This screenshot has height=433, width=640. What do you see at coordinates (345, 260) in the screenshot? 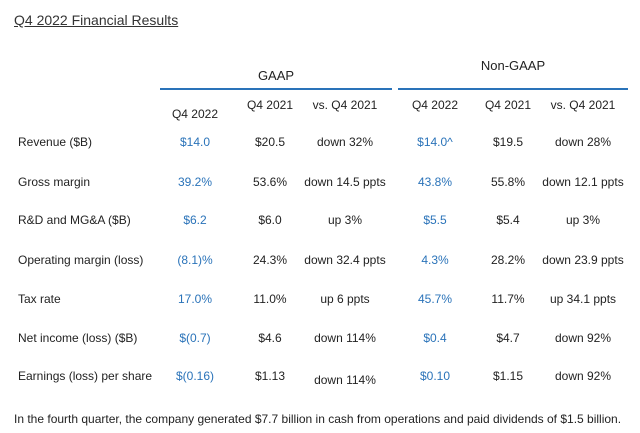
I see `table-cell: down 32.4 ppts` at bounding box center [345, 260].